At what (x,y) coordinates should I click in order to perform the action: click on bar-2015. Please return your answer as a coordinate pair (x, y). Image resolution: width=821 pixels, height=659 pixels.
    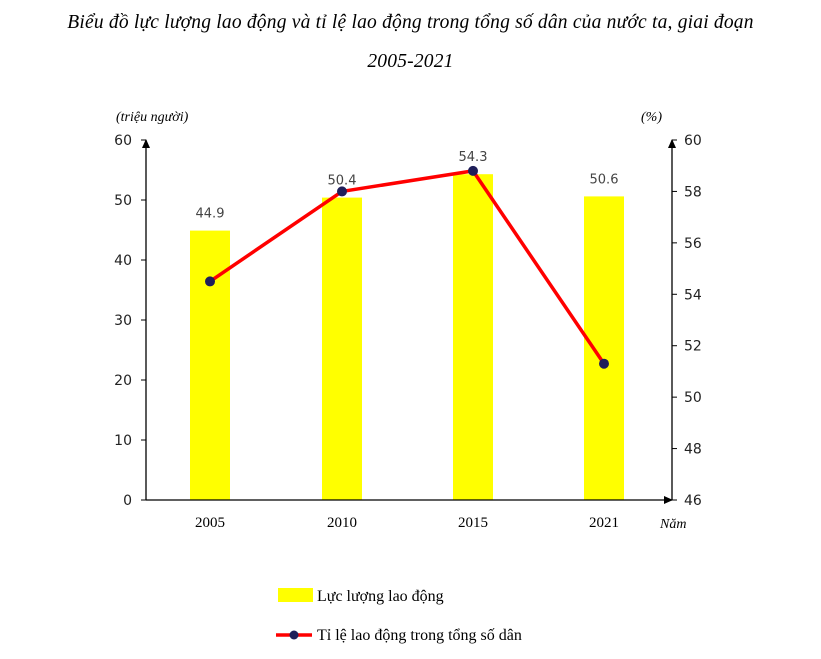
    Looking at the image, I should click on (473, 337).